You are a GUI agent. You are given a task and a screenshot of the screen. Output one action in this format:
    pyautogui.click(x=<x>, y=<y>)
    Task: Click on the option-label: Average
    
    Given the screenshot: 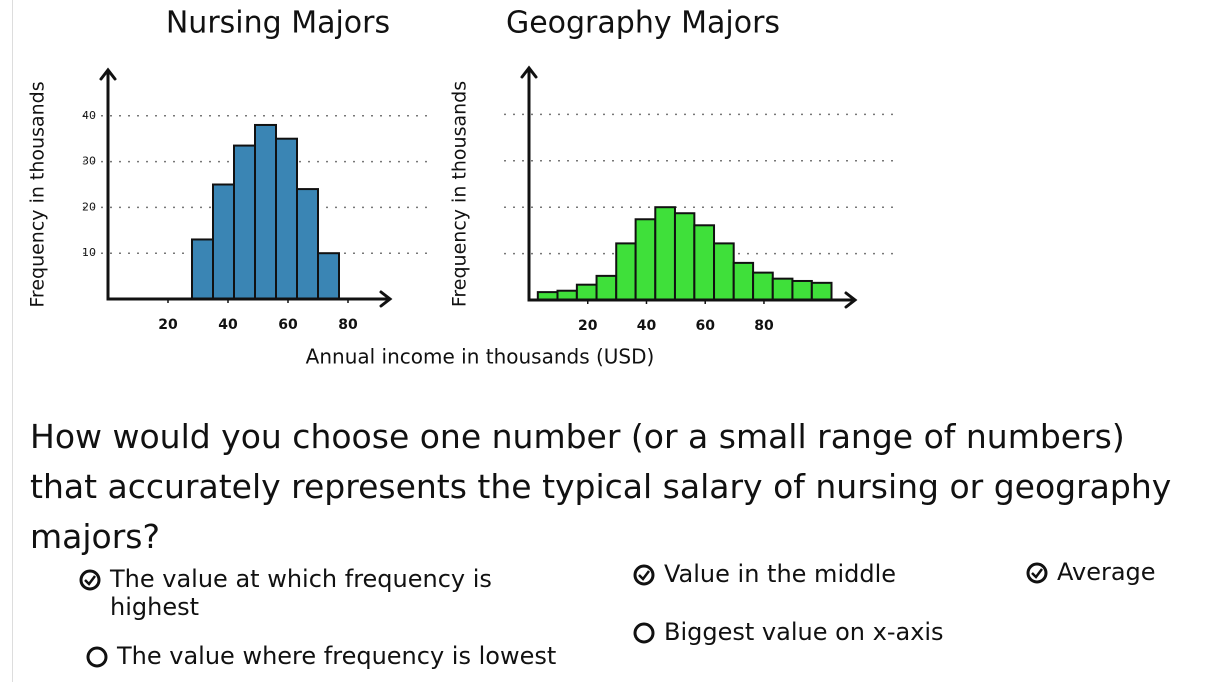 What is the action you would take?
    pyautogui.click(x=1106, y=572)
    